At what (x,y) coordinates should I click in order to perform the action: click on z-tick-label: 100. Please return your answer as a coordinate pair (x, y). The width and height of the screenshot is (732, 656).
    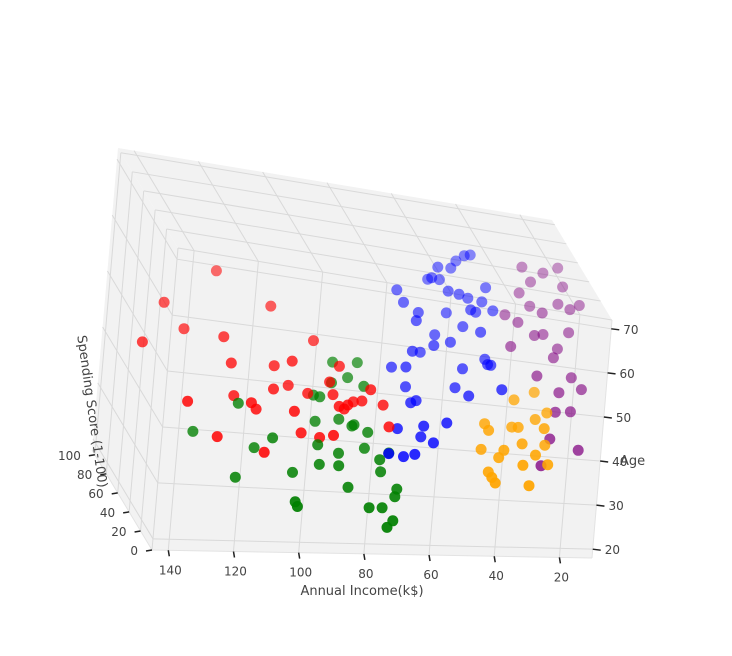
    Looking at the image, I should click on (69, 456).